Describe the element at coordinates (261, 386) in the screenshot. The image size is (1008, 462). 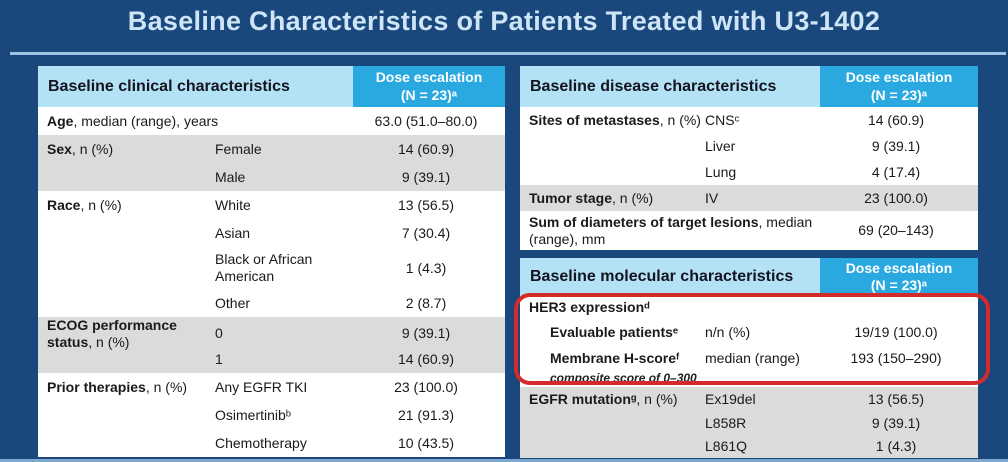
I see `row-sublabel: Any EGFR TKI` at that location.